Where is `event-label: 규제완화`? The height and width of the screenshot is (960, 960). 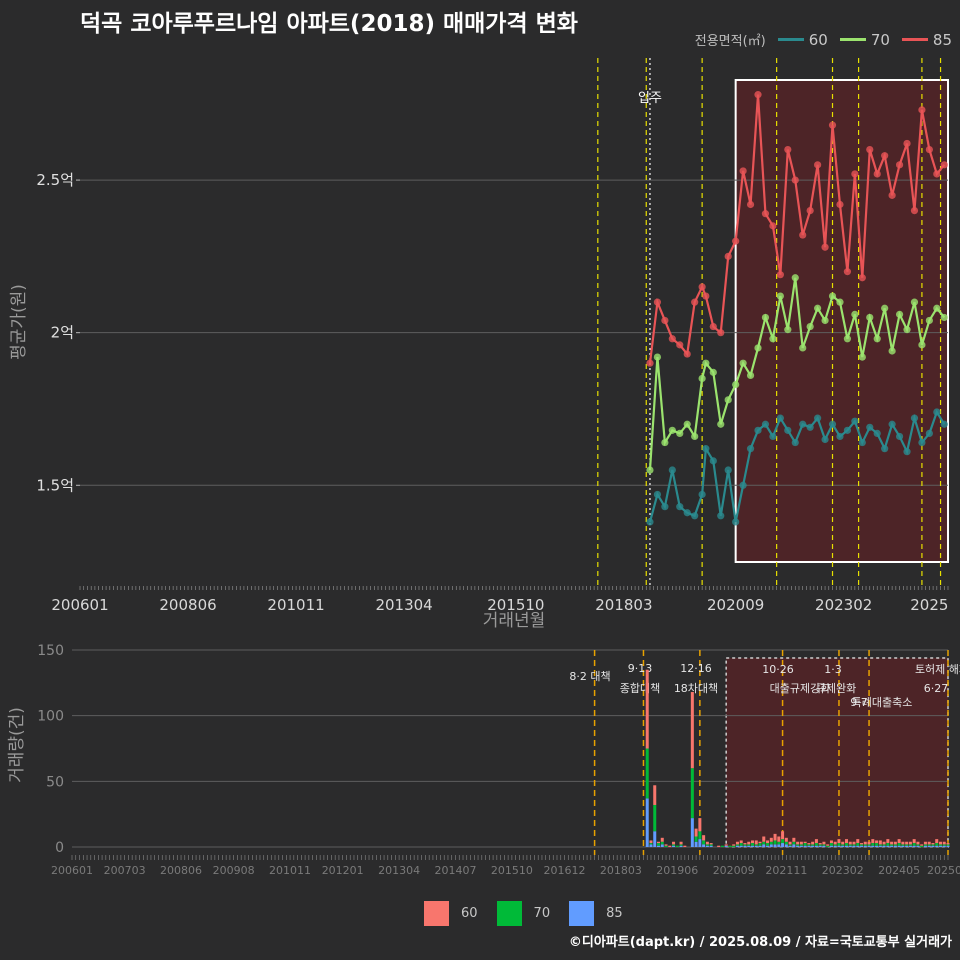
event-label: 규제완화 is located at coordinates (836, 688).